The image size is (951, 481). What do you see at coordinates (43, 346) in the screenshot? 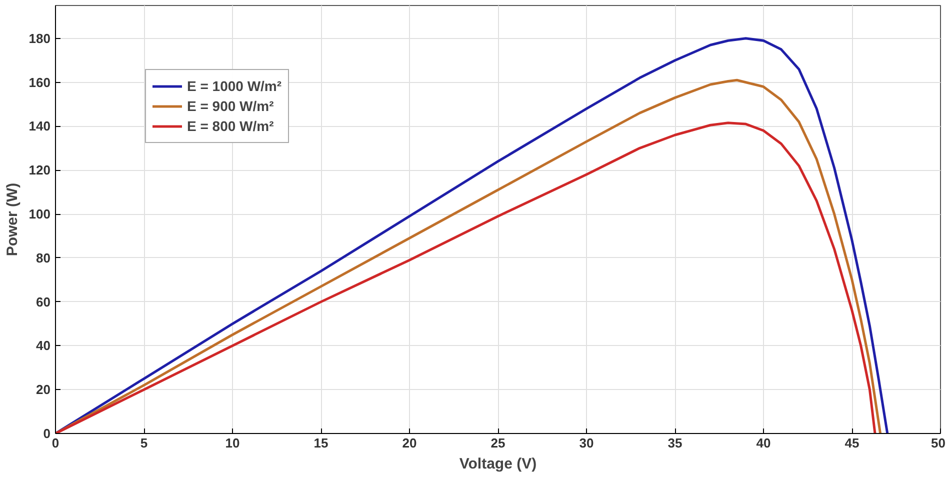
I see `y-tick-label: 40` at bounding box center [43, 346].